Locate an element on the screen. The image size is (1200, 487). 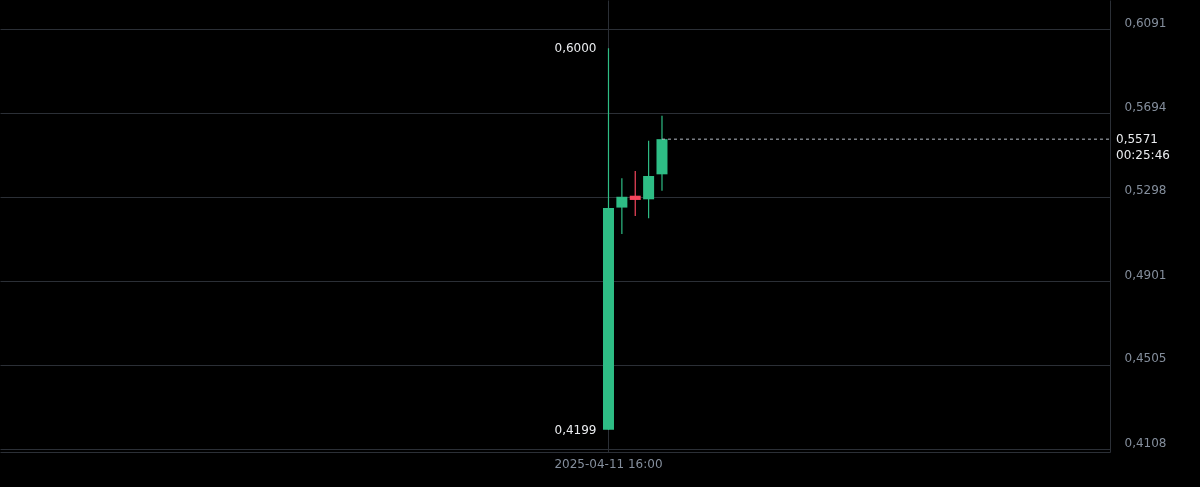
y-tick-label: 0,4505 is located at coordinates (1145, 358).